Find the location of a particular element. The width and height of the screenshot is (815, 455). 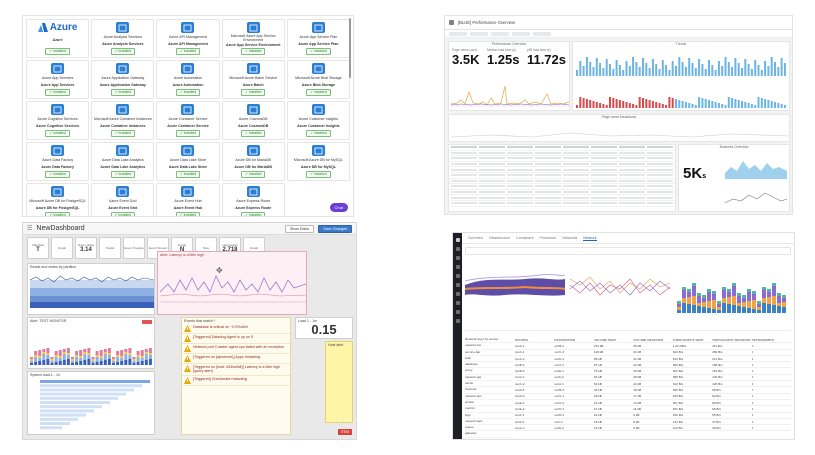

tree-item: network-api is located at coordinates (489, 378).